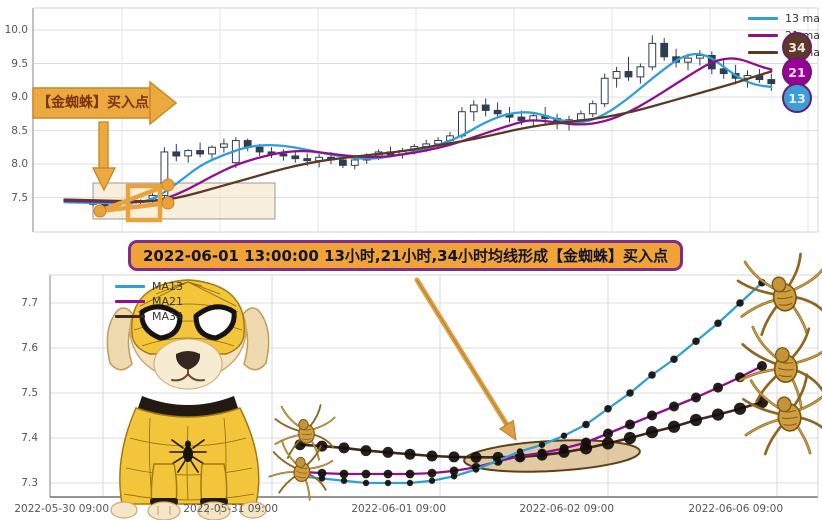 The width and height of the screenshot is (822, 520). I want to click on suit-web-pattern, so click(189, 459).